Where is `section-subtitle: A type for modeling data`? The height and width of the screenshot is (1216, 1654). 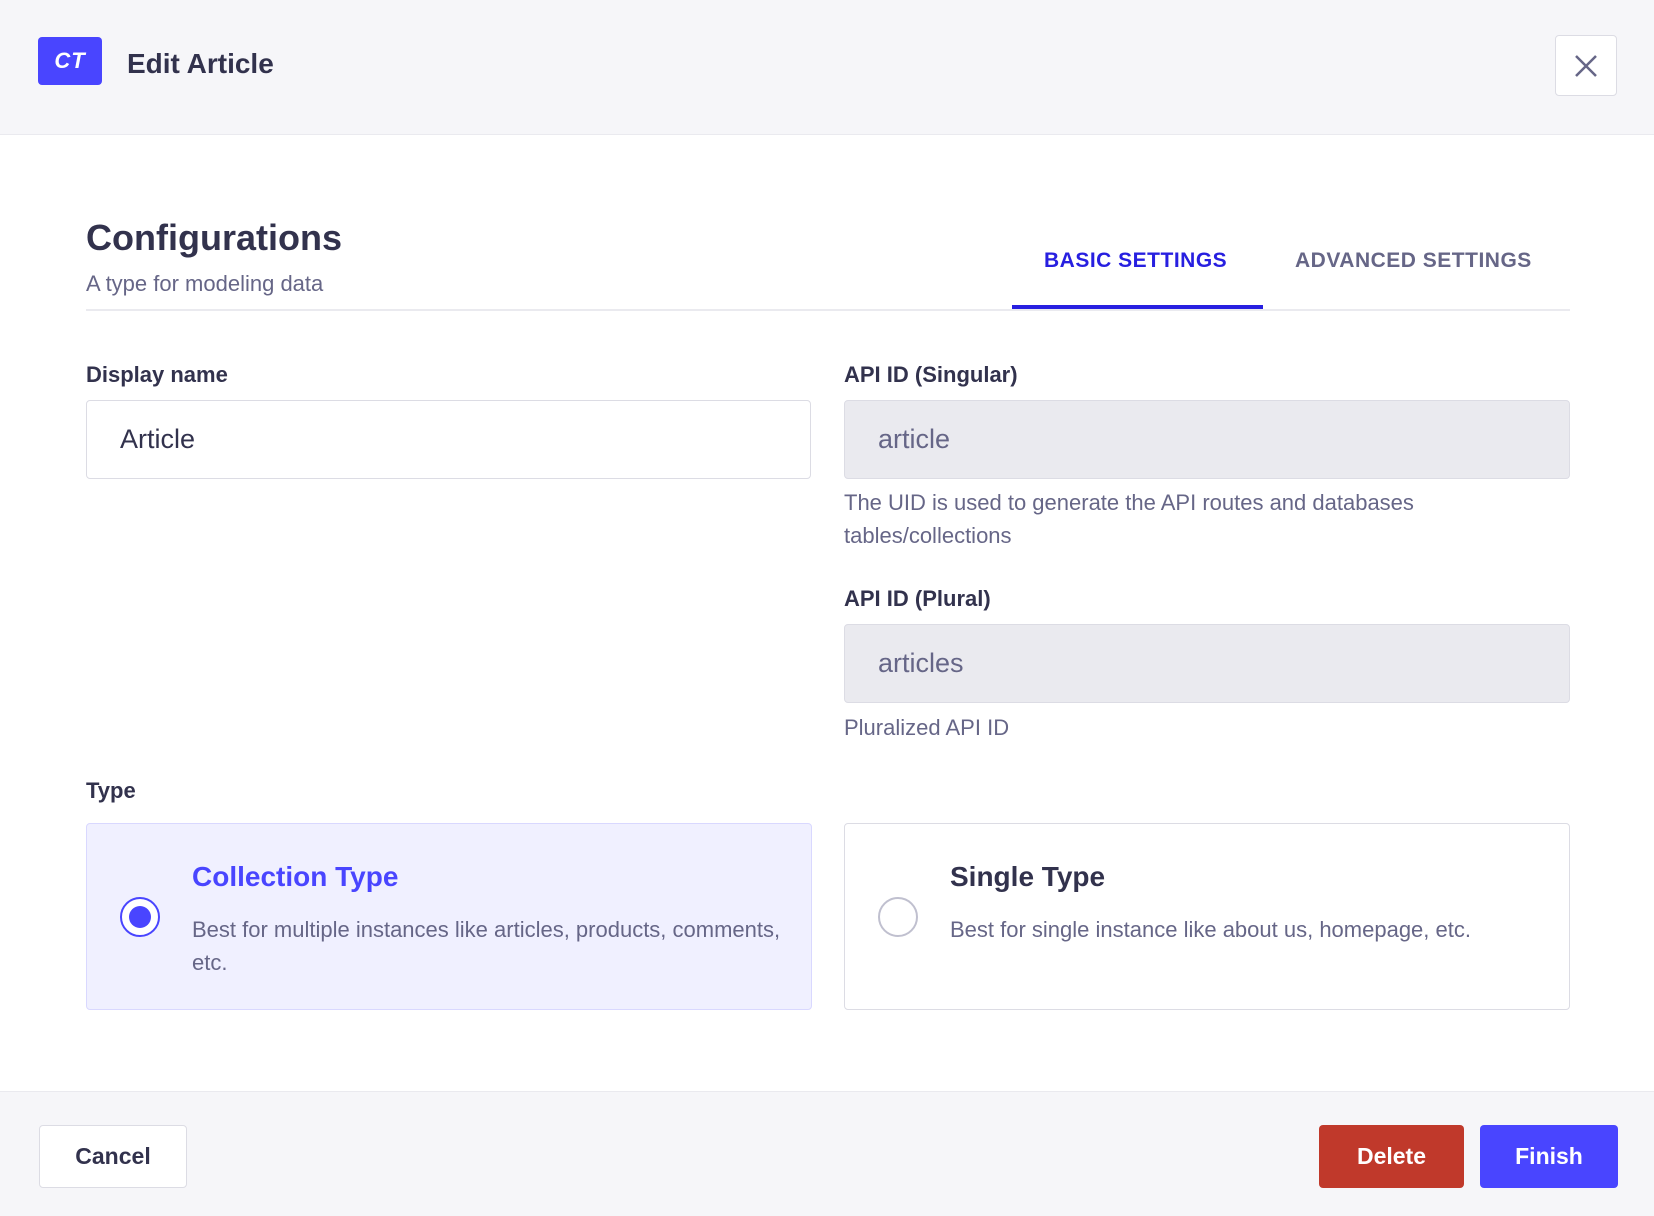 section-subtitle: A type for modeling data is located at coordinates (205, 283).